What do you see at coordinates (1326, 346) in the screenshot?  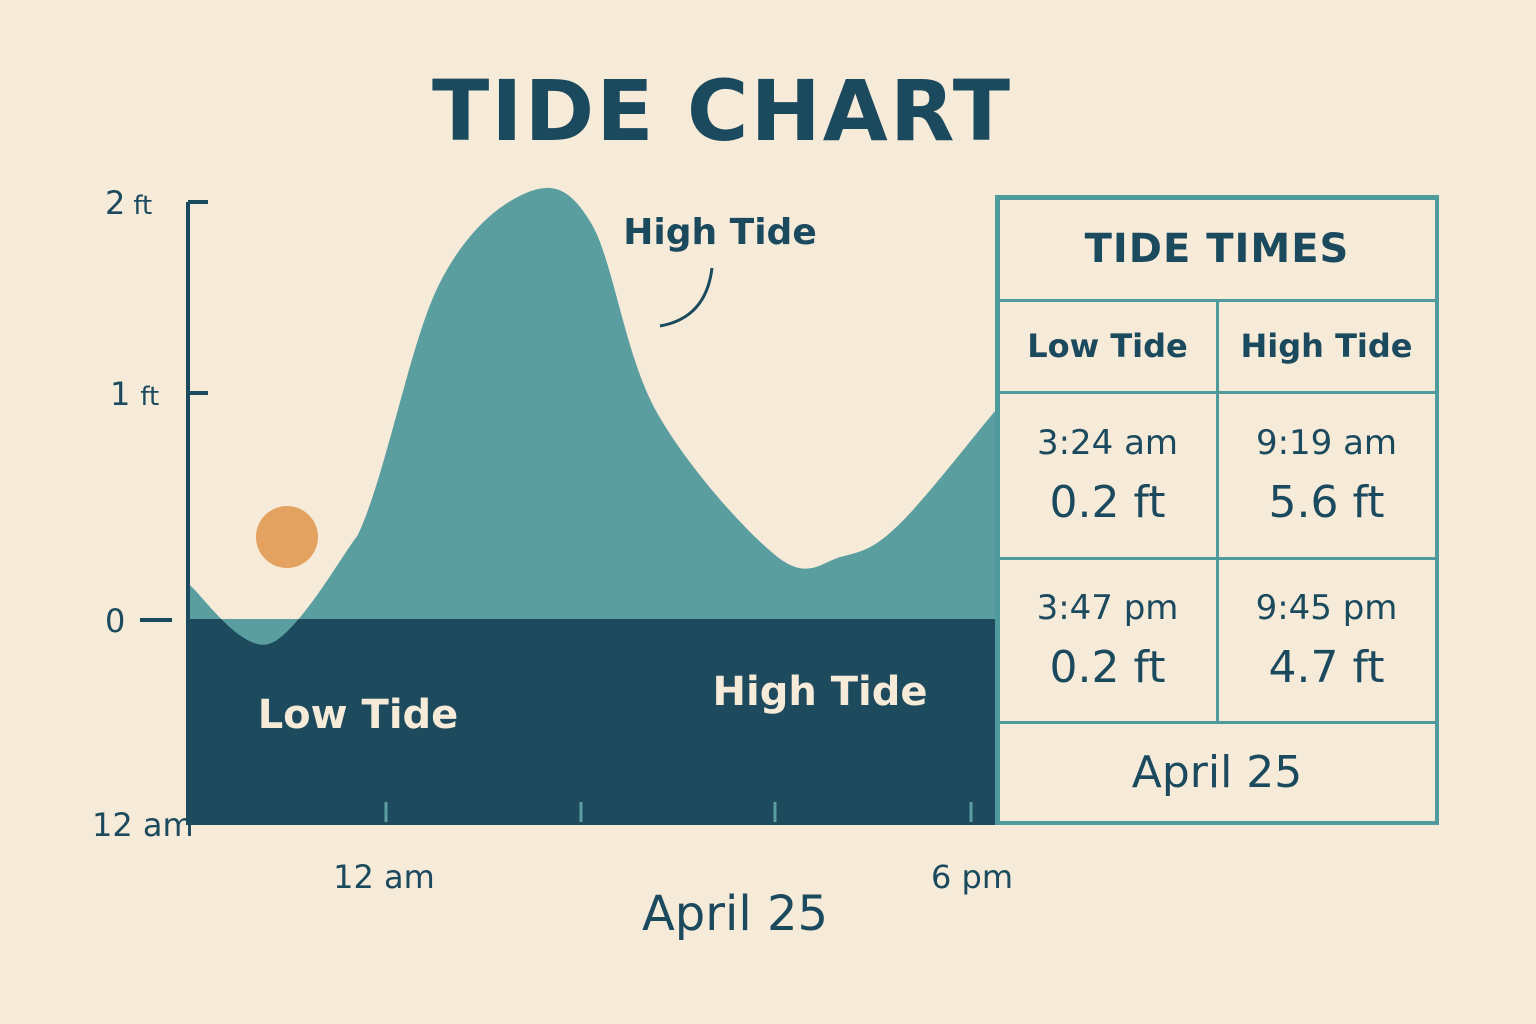 I see `column-header-high: High Tide` at bounding box center [1326, 346].